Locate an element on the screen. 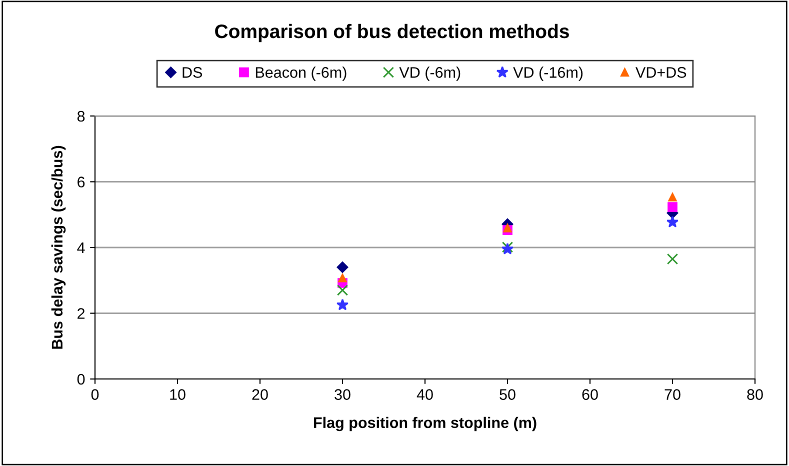 Image resolution: width=789 pixels, height=466 pixels. x-tick-label: 30 is located at coordinates (342, 394).